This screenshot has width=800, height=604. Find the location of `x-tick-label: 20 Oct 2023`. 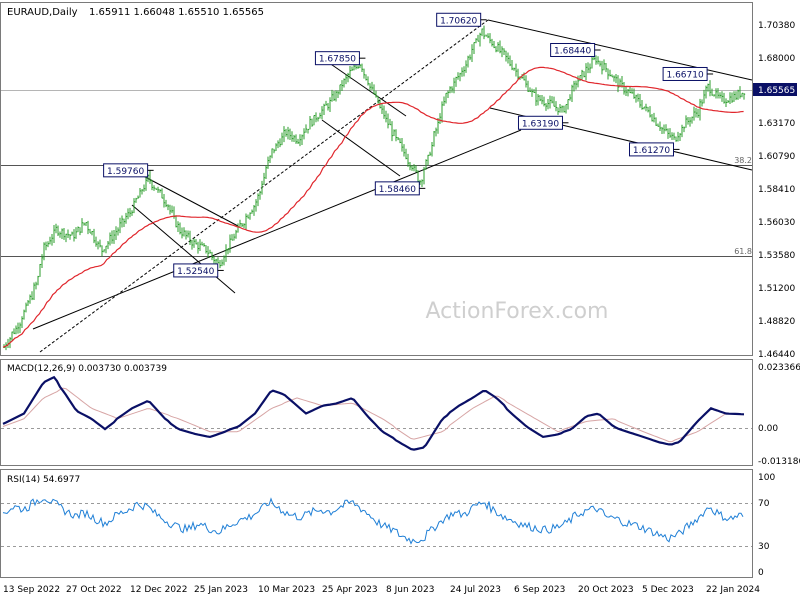

x-tick-label: 20 Oct 2023 is located at coordinates (606, 590).